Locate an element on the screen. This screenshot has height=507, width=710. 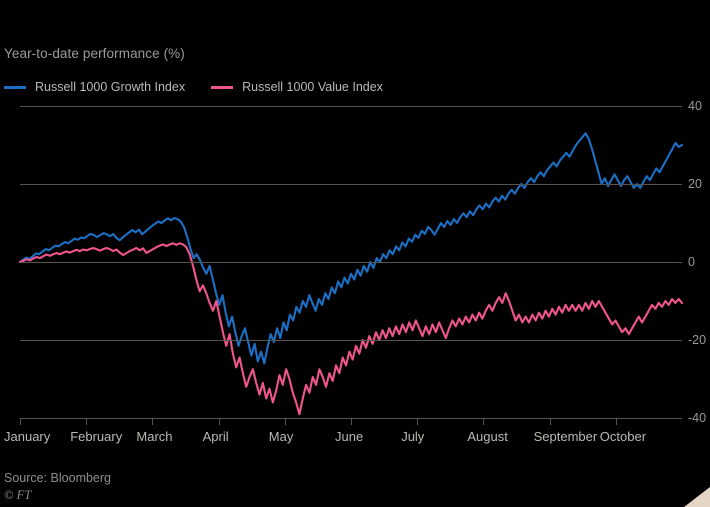
x-tick-january is located at coordinates (20, 421).